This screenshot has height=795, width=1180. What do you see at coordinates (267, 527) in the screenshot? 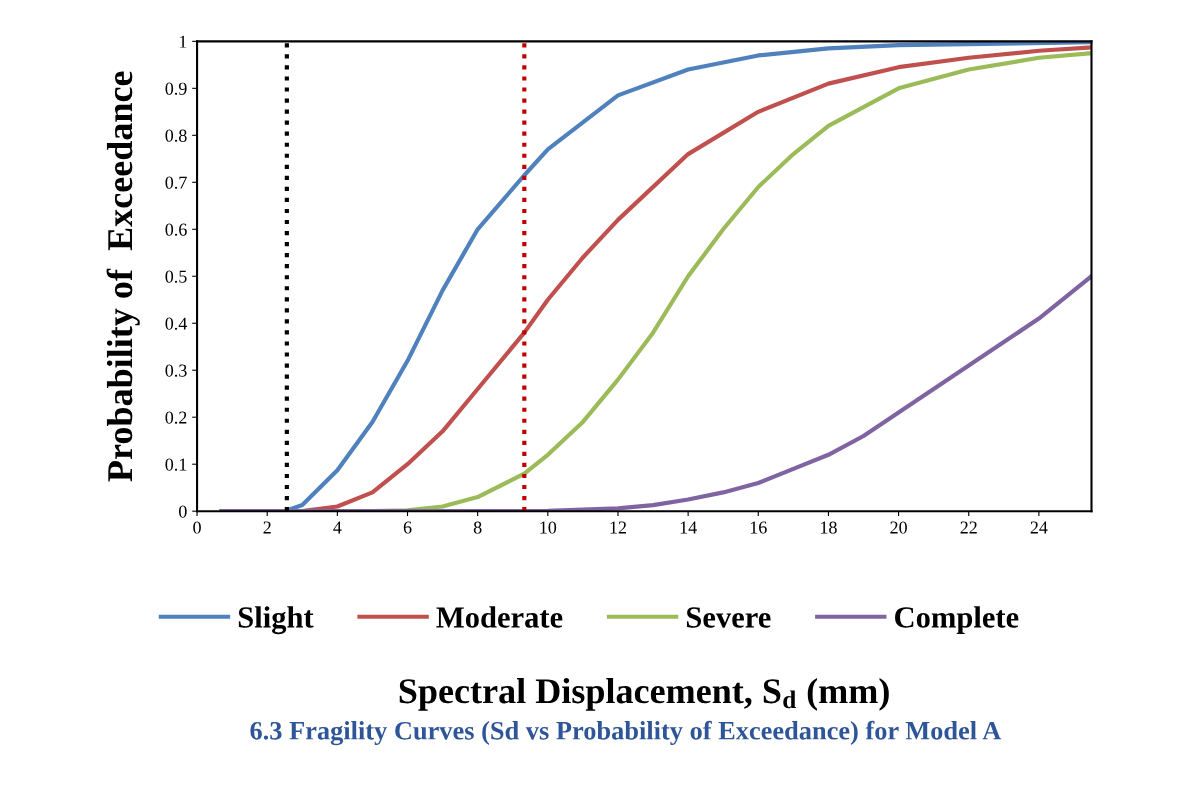
I see `x-tick-label: 2` at bounding box center [267, 527].